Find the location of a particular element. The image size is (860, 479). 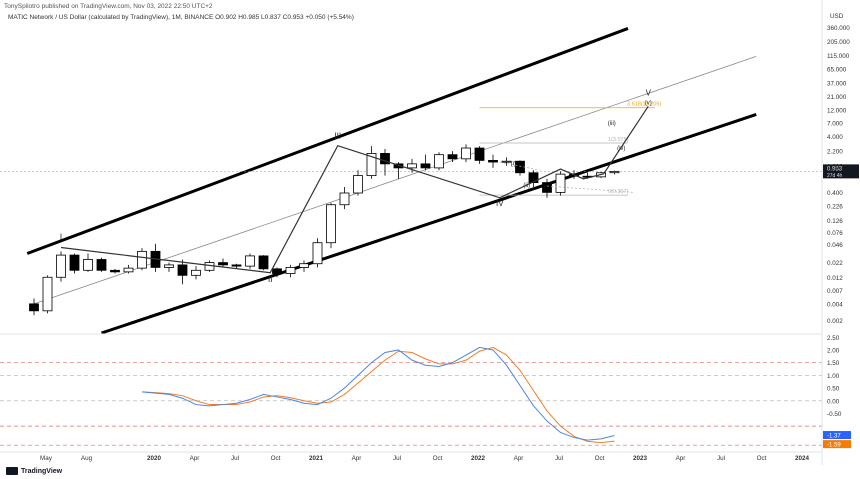

wave-label: (ii) is located at coordinates (526, 186).